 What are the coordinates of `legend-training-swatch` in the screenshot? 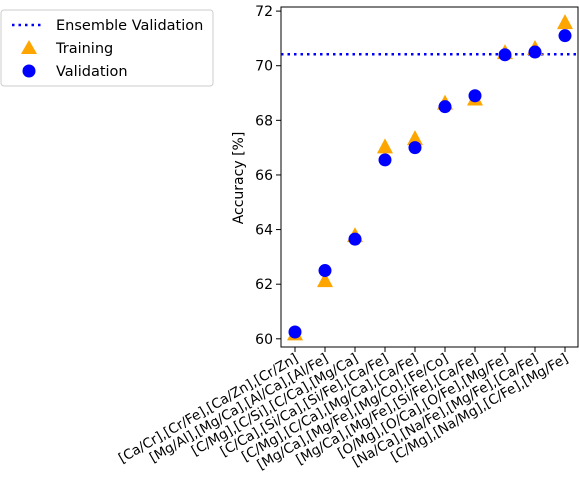 It's located at (29, 47).